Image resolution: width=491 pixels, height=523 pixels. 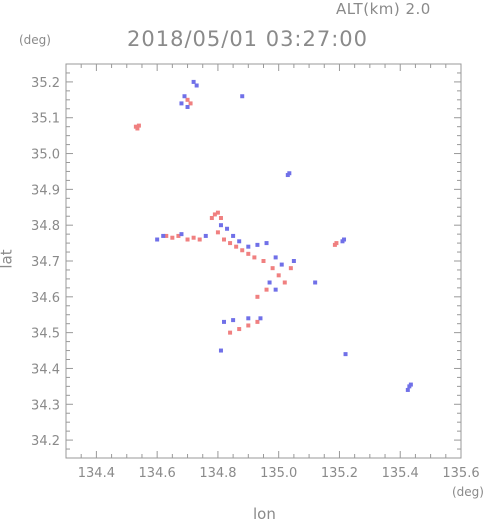 What do you see at coordinates (468, 492) in the screenshot?
I see `x-axis-unit: (deg)` at bounding box center [468, 492].